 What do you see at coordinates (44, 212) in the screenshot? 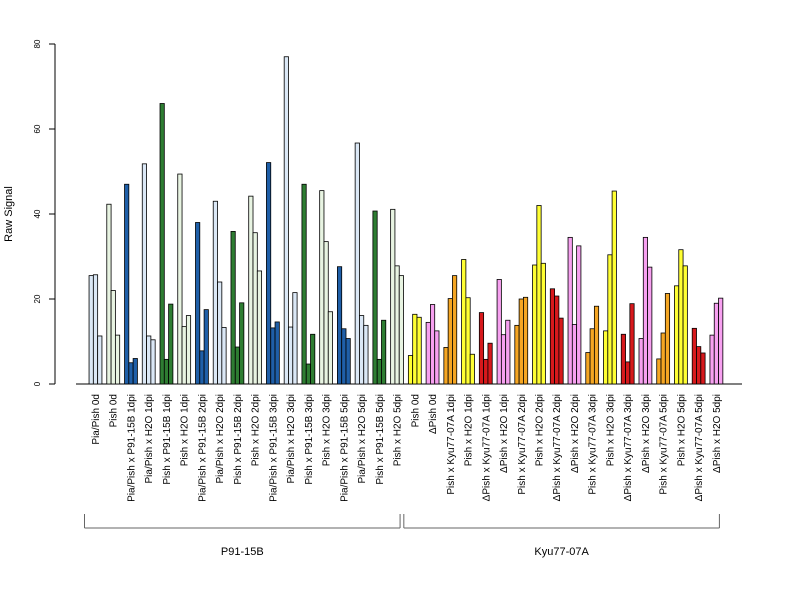
I see `y-axis: 0 20 40 60 80` at bounding box center [44, 212].